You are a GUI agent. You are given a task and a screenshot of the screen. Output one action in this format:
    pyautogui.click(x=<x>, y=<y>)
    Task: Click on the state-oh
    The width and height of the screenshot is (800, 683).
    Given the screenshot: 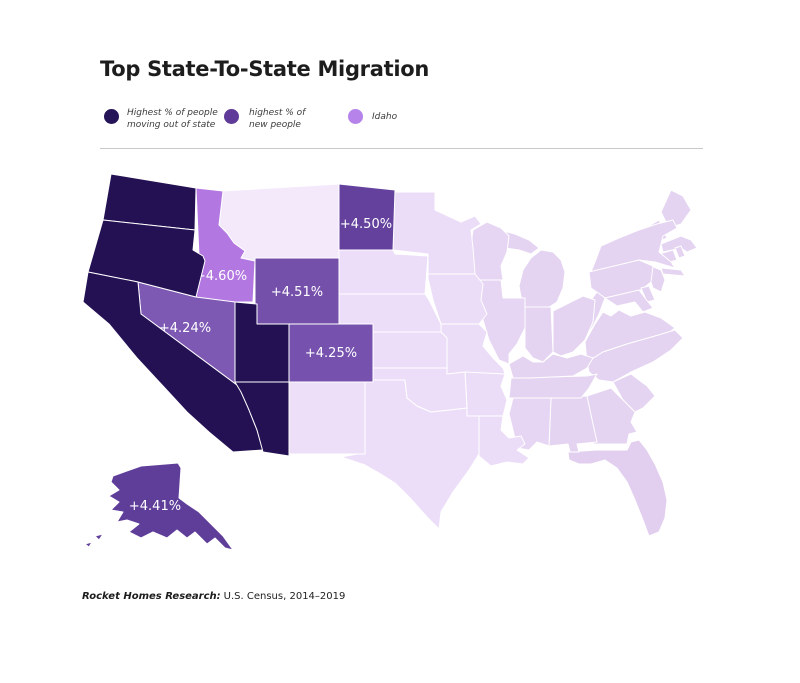 What is the action you would take?
    pyautogui.click(x=574, y=326)
    